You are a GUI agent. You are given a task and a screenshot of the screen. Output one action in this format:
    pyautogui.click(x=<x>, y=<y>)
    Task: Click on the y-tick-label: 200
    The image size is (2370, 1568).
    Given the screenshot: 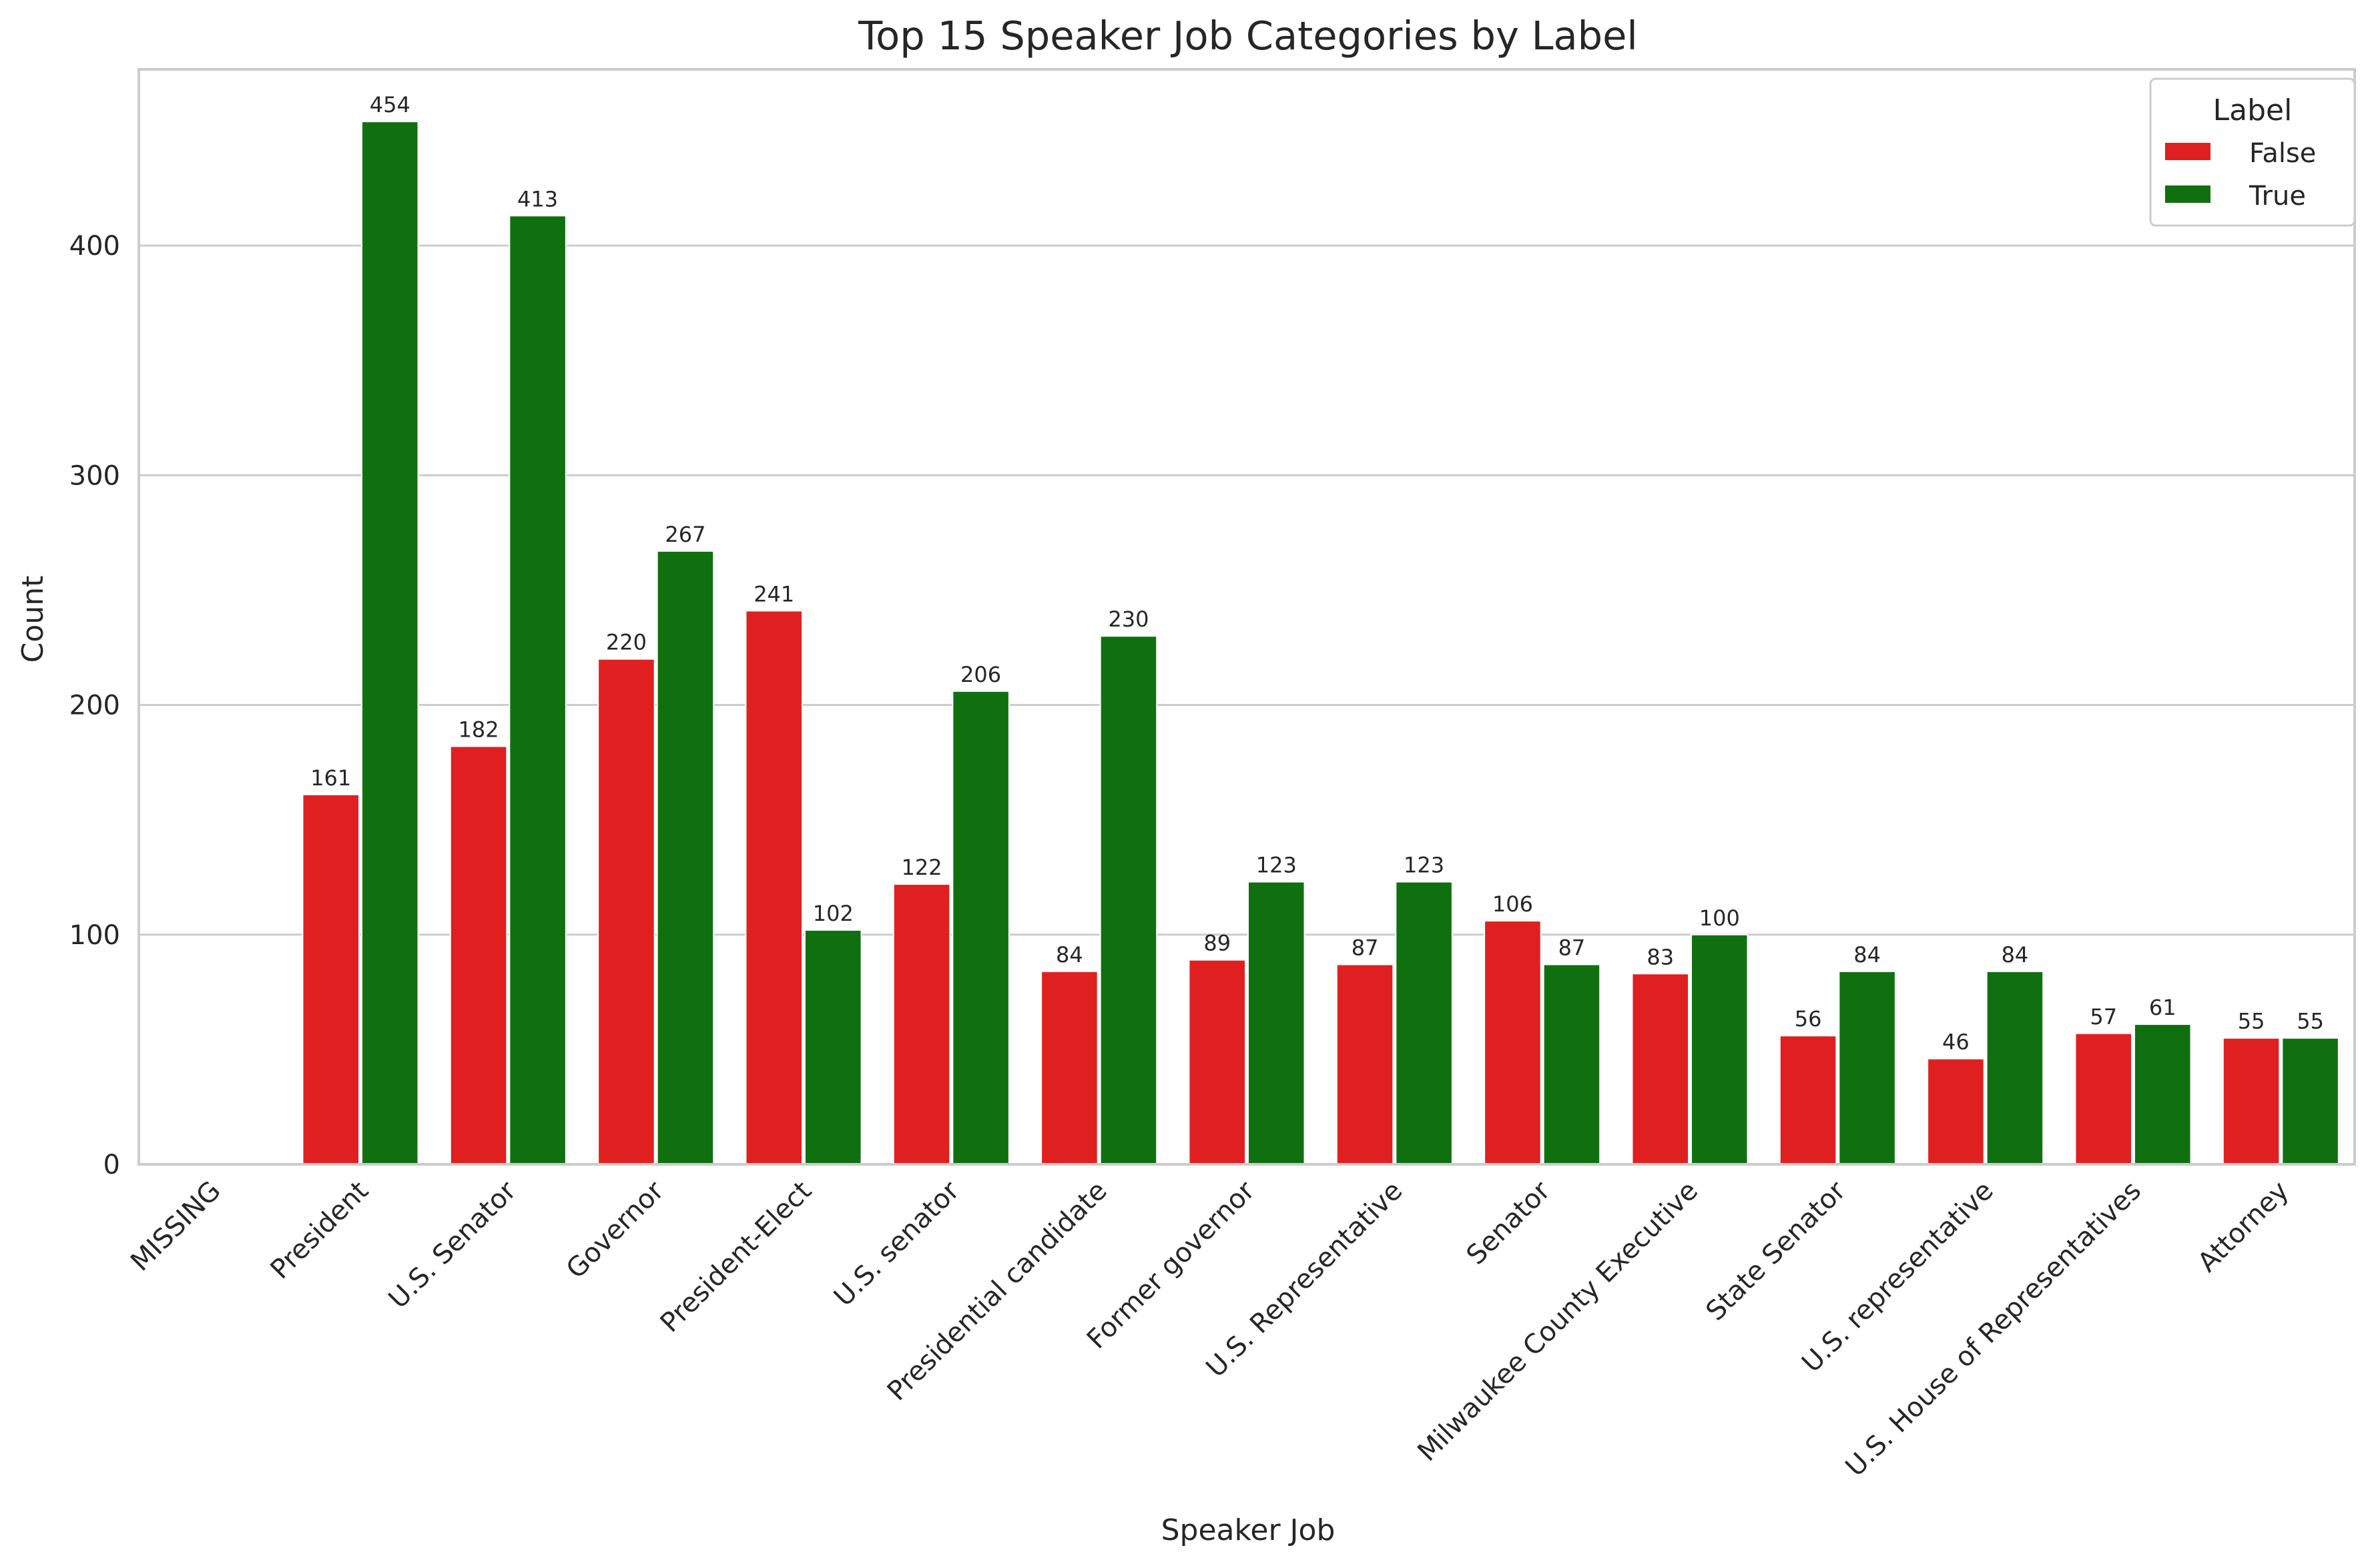 What is the action you would take?
    pyautogui.click(x=94, y=706)
    